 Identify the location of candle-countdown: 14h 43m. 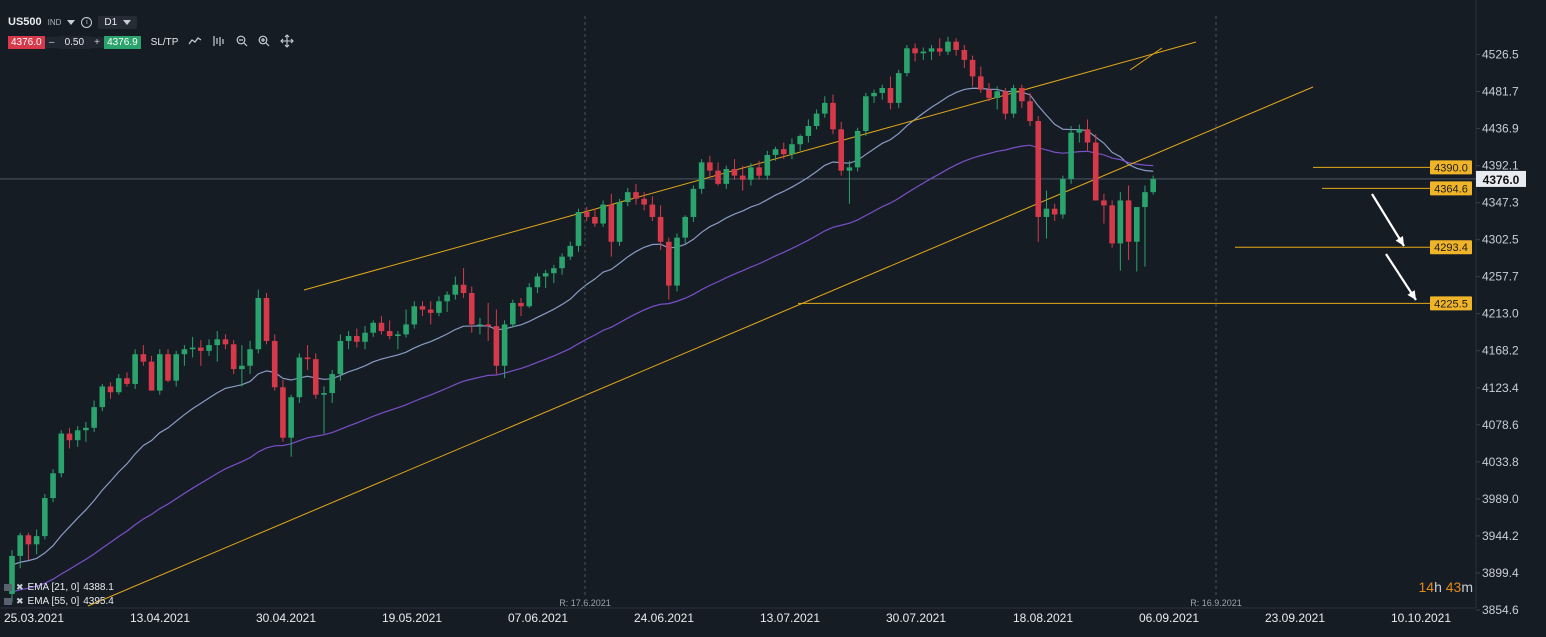
(1445, 587).